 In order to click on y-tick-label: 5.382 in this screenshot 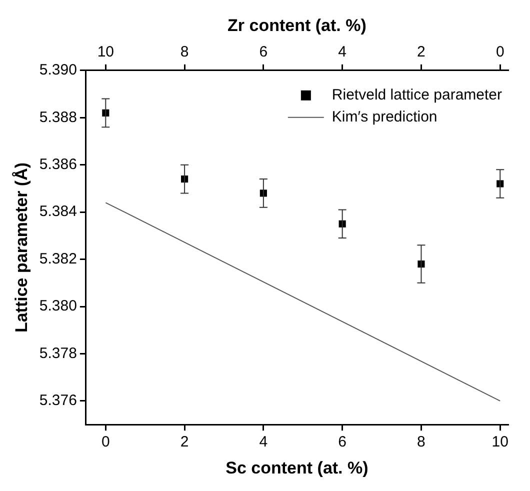, I will do `click(58, 259)`.